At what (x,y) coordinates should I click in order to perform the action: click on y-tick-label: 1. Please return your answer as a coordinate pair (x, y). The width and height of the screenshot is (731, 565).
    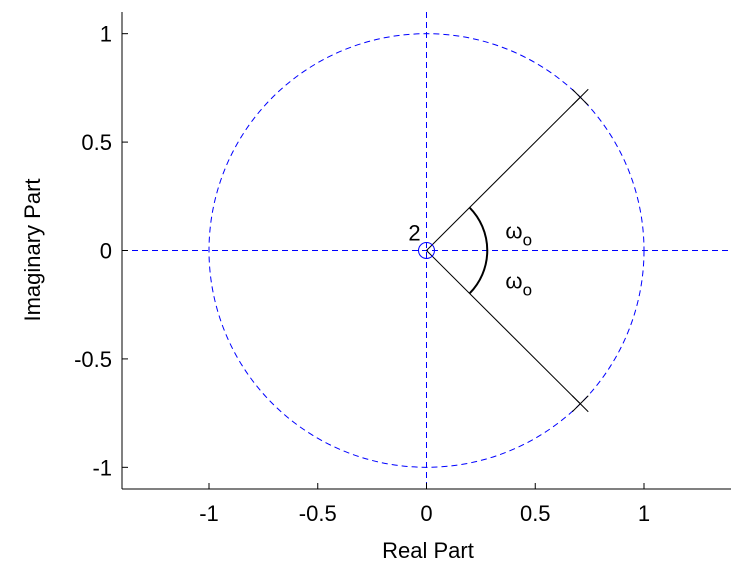
    Looking at the image, I should click on (106, 34).